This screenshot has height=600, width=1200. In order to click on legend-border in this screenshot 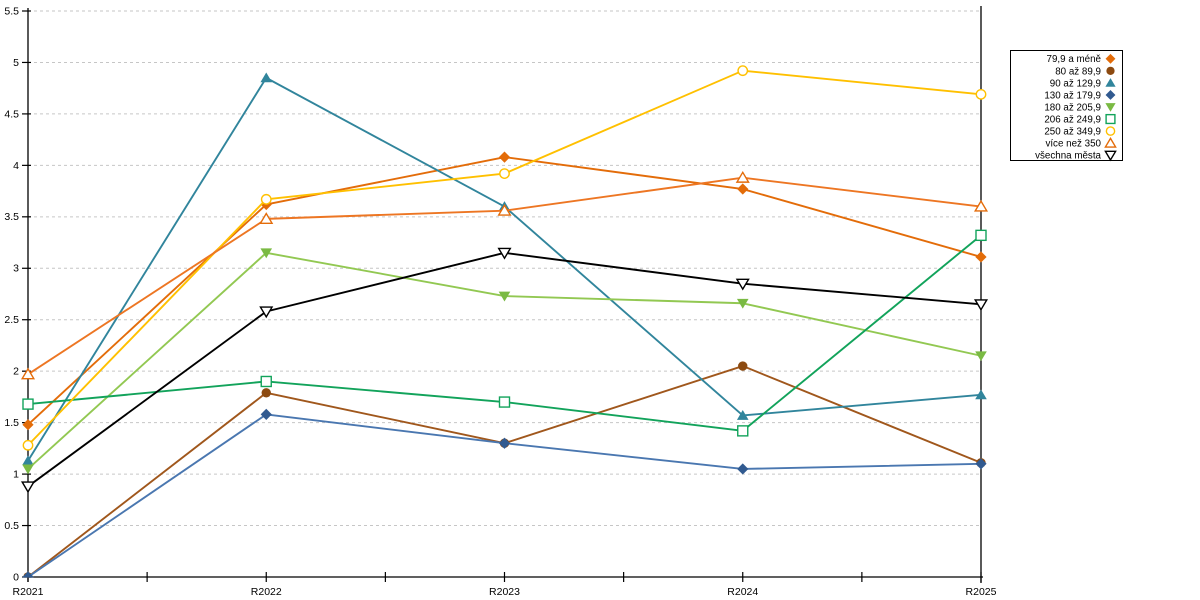, I will do `click(1066, 105)`.